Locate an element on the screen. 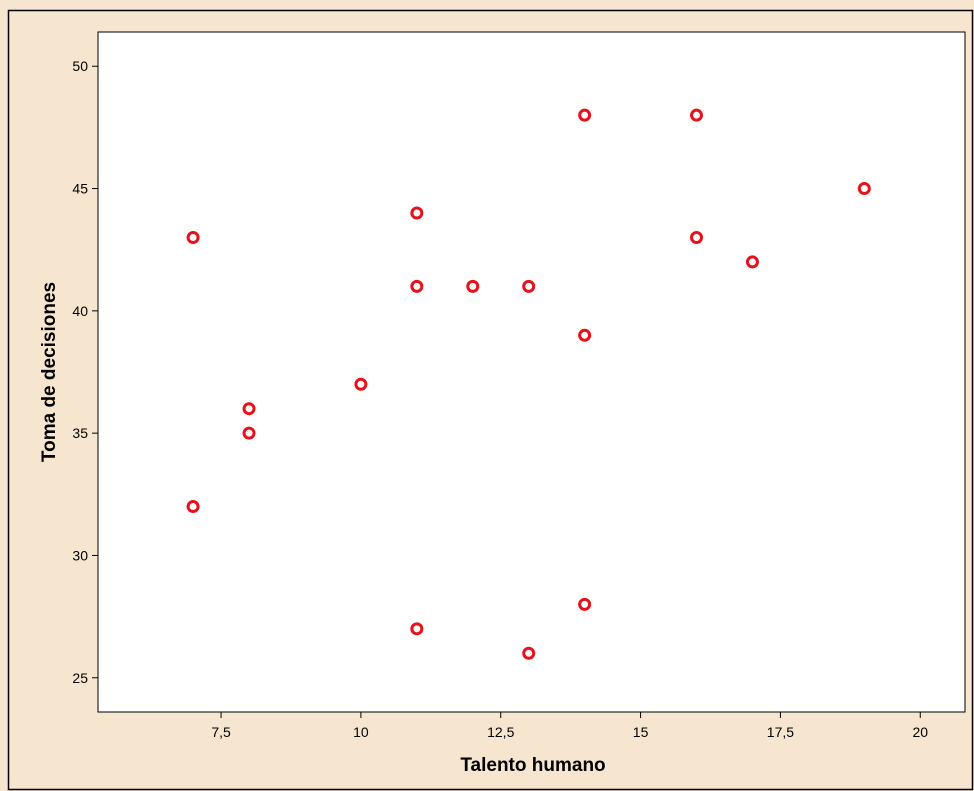 The image size is (974, 791). y-tick-label: 45 is located at coordinates (80, 189).